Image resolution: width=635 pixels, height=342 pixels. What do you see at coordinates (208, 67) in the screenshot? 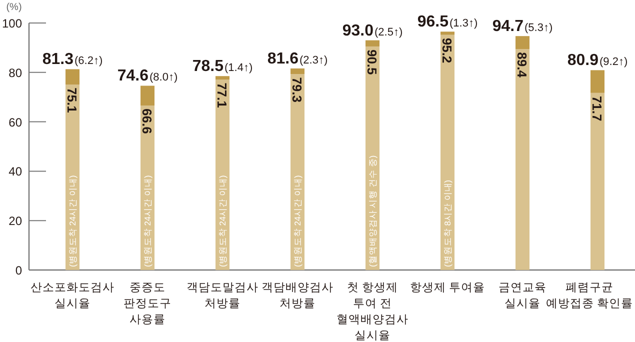
I see `total-label: 78.5` at bounding box center [208, 67].